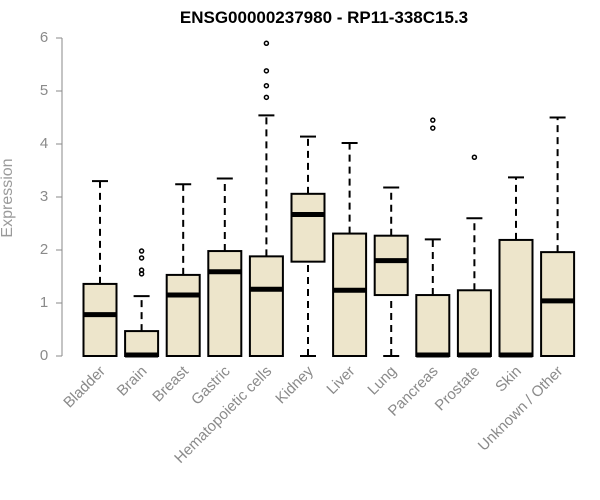 The width and height of the screenshot is (600, 500). I want to click on box-prostate, so click(474, 256).